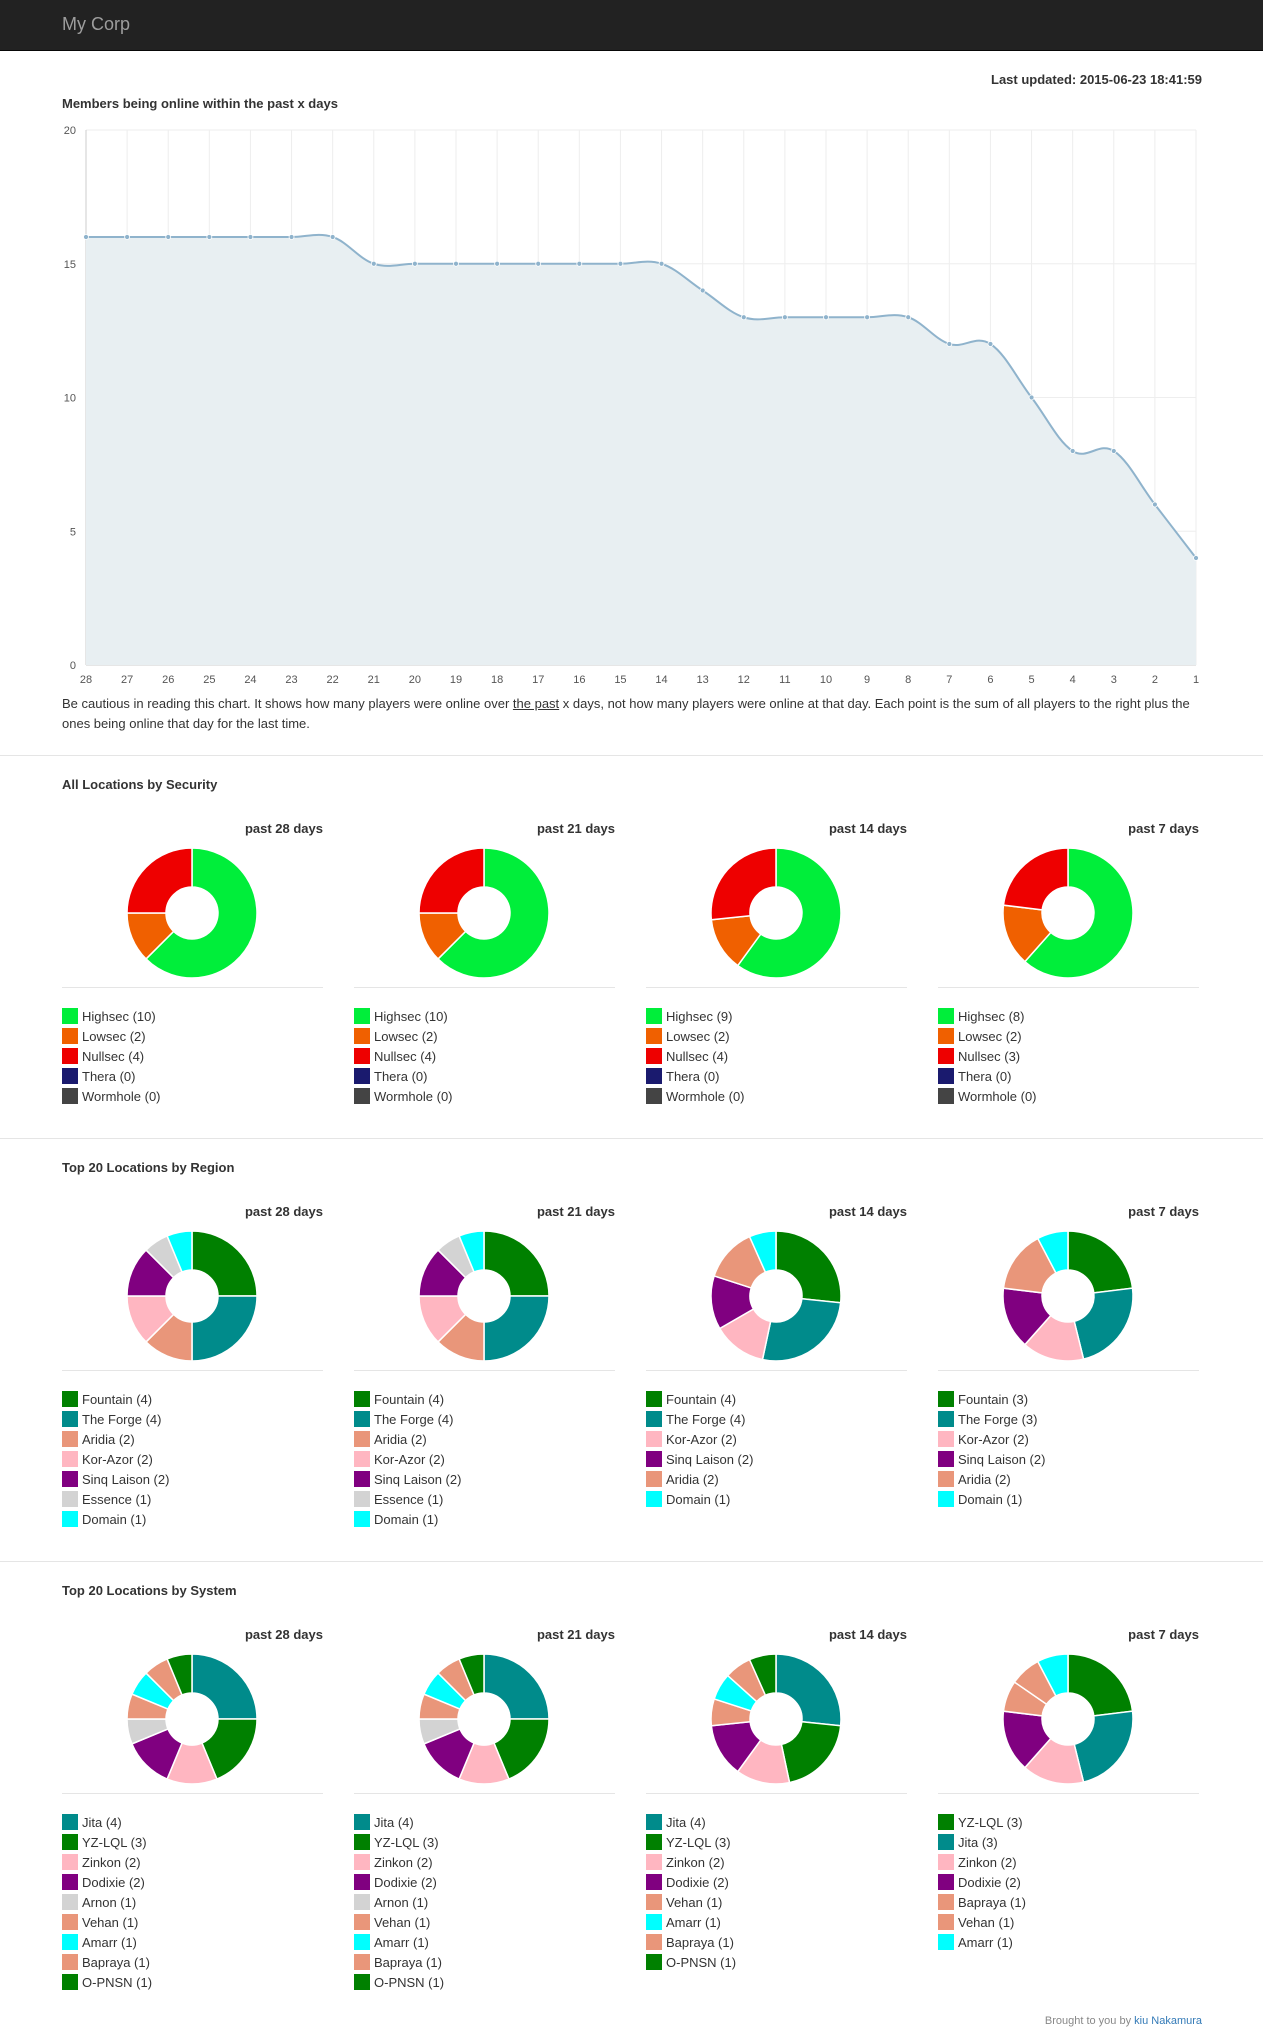  Describe the element at coordinates (497, 680) in the screenshot. I see `x-tick-label: 18` at that location.